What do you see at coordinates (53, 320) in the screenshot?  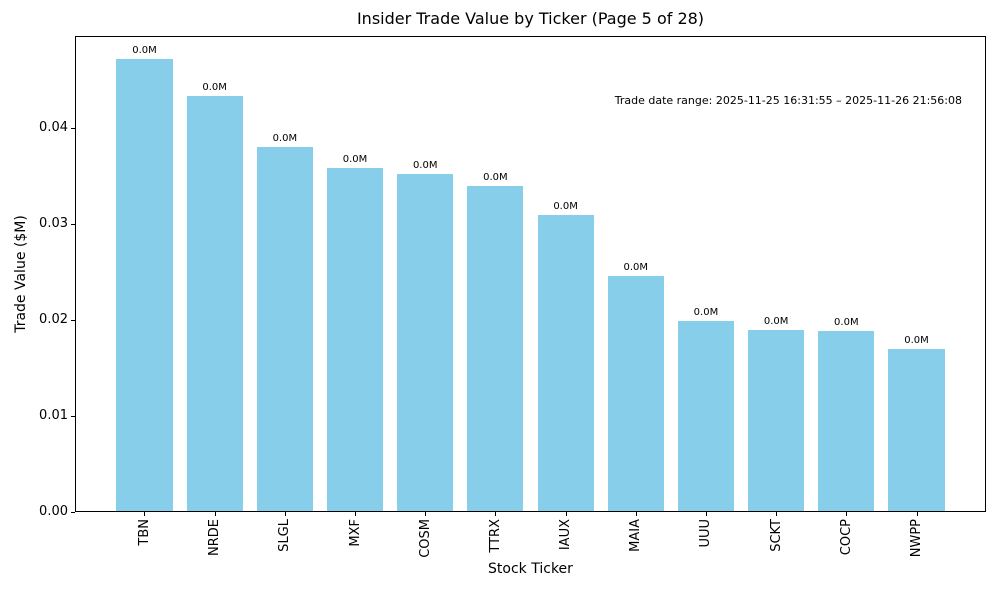 I see `y-tick-label: 0.02` at bounding box center [53, 320].